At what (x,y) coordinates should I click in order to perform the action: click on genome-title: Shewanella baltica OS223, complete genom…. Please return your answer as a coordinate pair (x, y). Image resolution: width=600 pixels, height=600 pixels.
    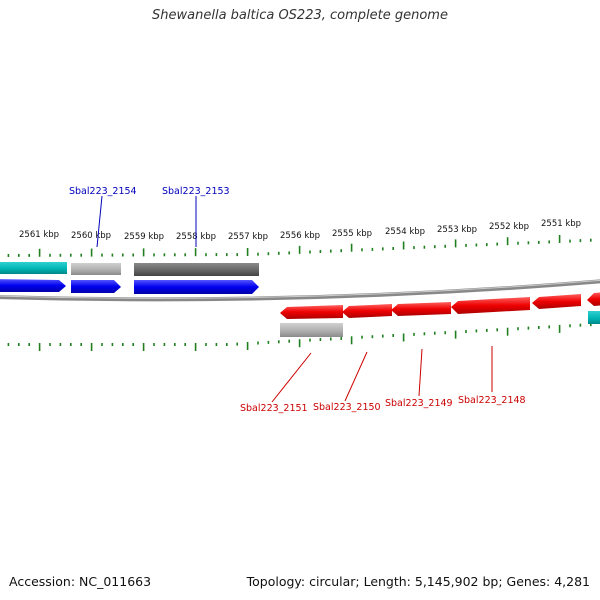
    Looking at the image, I should click on (300, 15).